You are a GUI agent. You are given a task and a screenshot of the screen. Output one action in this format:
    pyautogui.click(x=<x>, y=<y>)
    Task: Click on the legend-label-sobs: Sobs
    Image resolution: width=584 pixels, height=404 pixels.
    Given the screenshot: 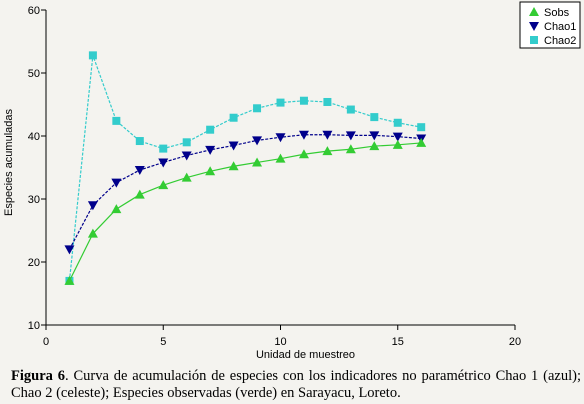 What is the action you would take?
    pyautogui.click(x=557, y=13)
    